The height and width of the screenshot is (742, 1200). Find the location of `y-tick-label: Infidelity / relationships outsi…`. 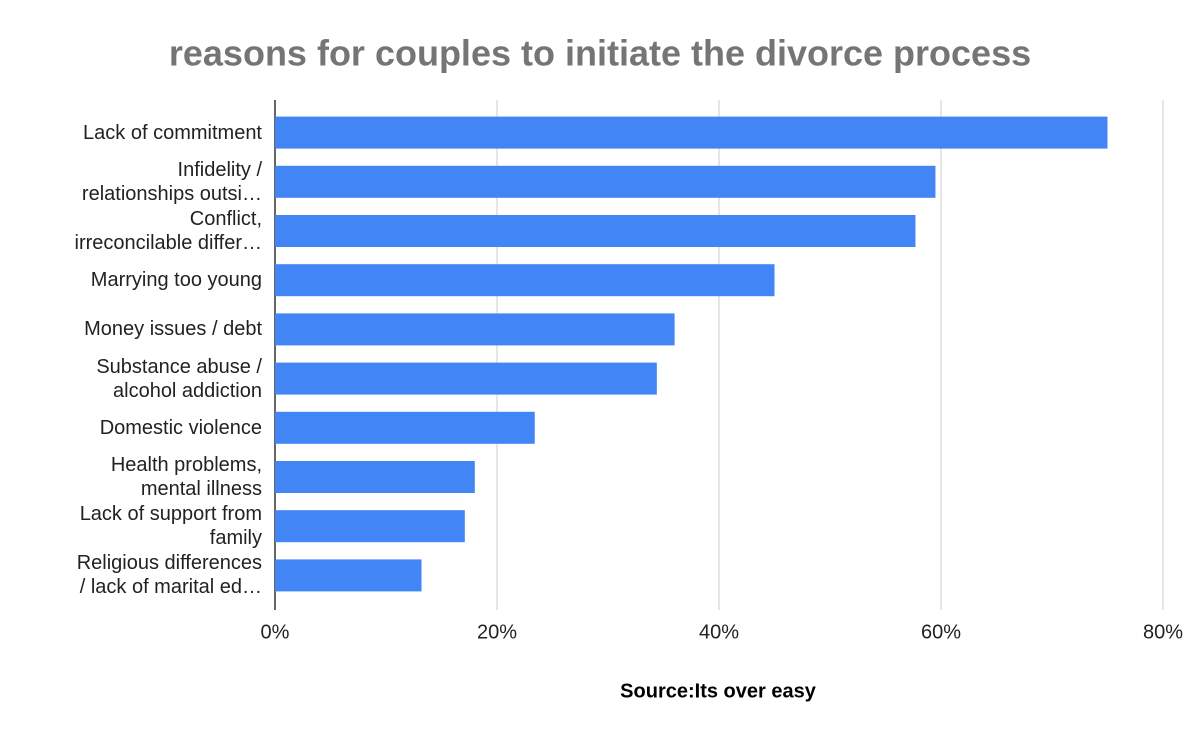

y-tick-label: Infidelity / relationships outsi… is located at coordinates (171, 181).